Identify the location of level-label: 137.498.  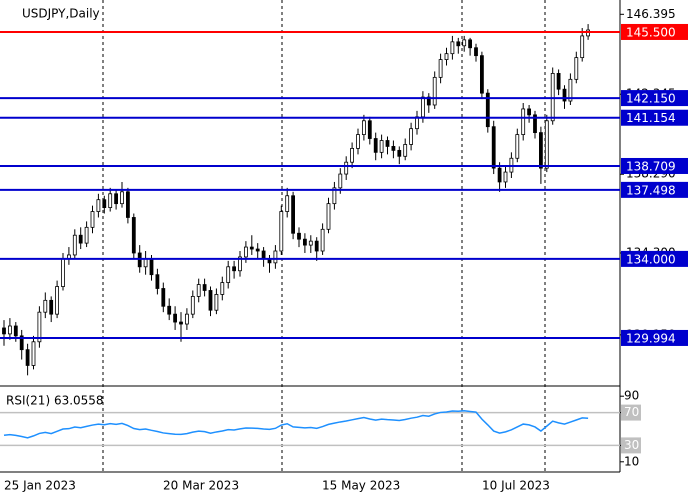
(651, 190).